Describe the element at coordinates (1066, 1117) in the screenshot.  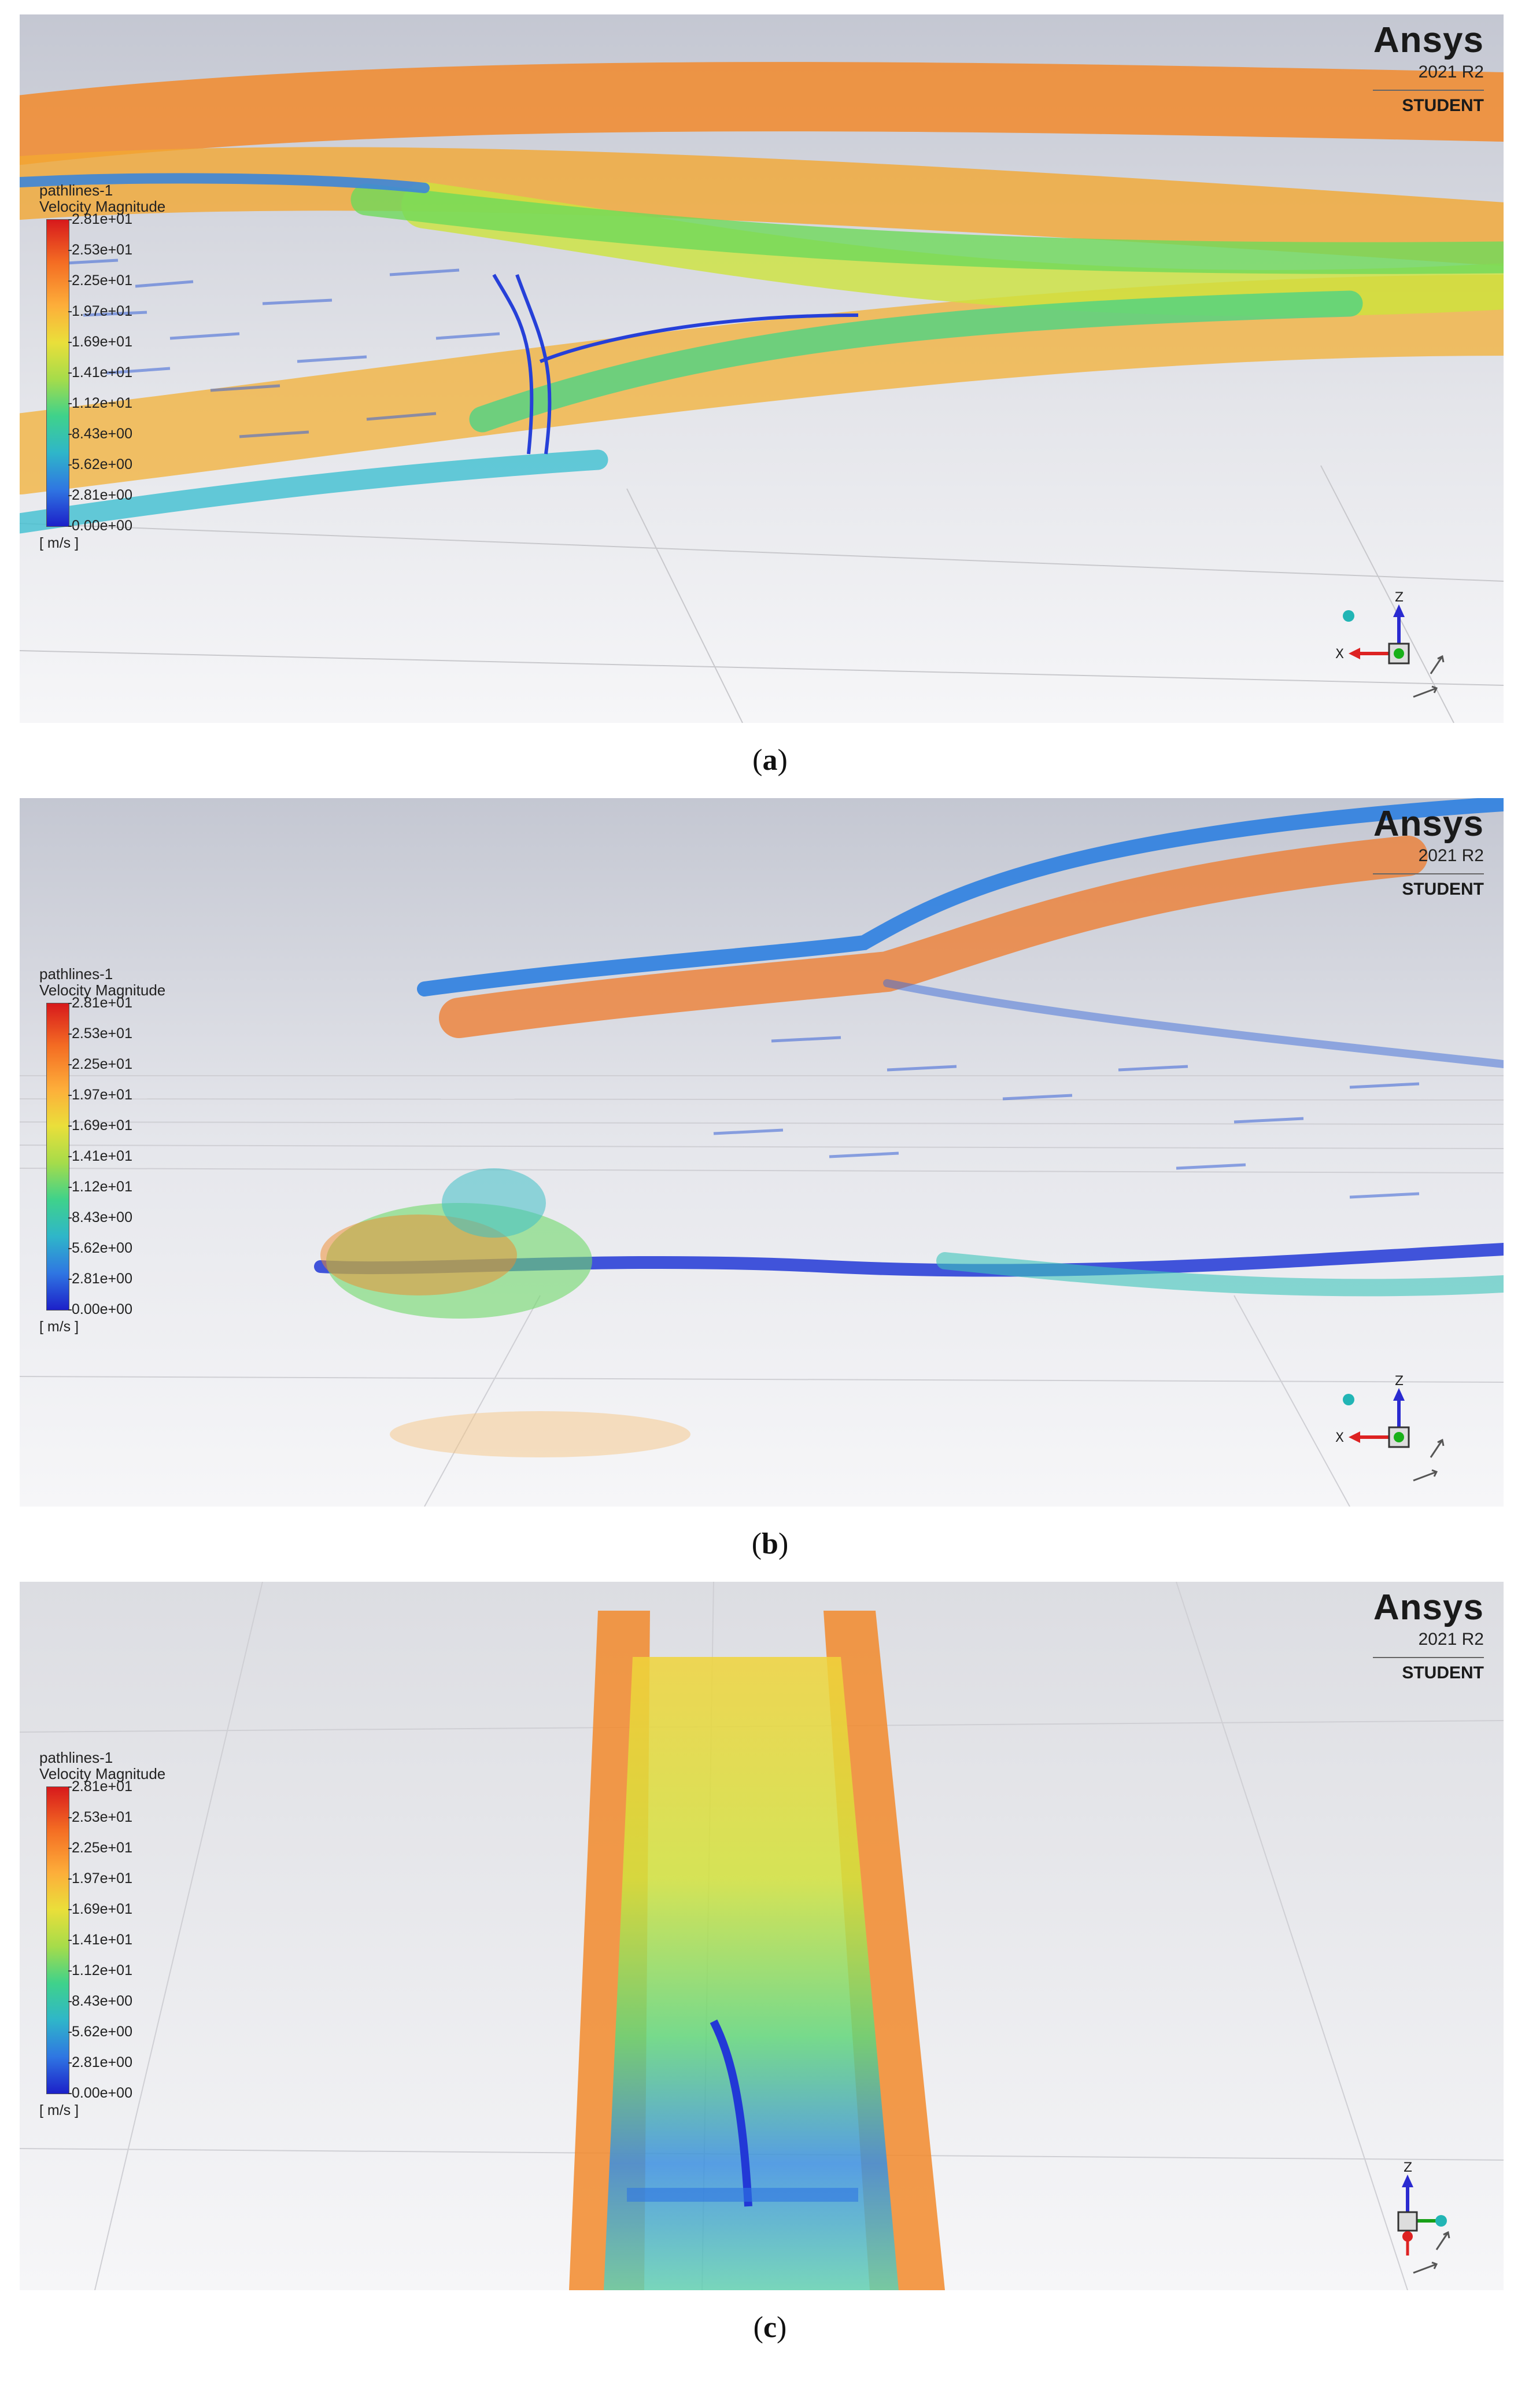
I see `slow-region-b` at that location.